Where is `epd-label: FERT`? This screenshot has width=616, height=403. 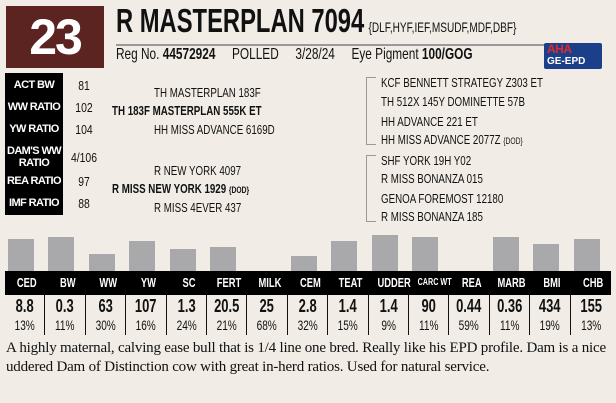
epd-label: FERT is located at coordinates (229, 282).